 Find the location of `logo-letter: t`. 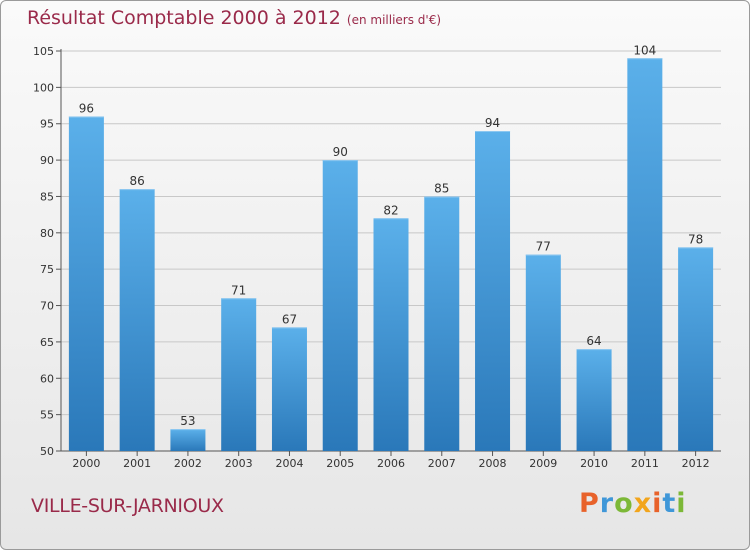

logo-letter: t is located at coordinates (669, 503).